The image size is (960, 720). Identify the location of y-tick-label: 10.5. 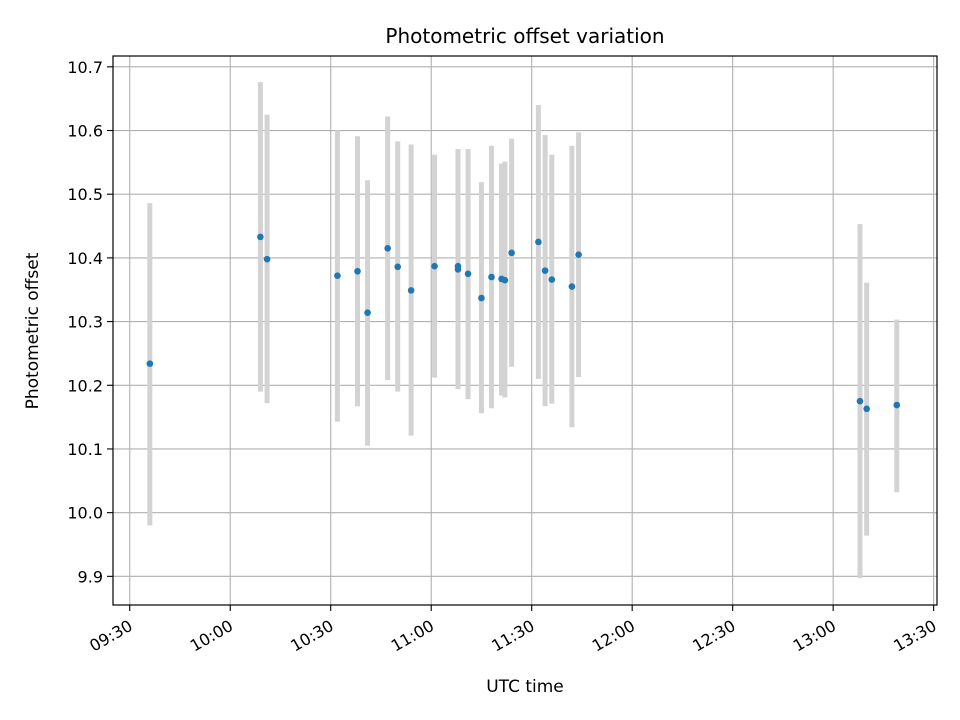
(85, 194).